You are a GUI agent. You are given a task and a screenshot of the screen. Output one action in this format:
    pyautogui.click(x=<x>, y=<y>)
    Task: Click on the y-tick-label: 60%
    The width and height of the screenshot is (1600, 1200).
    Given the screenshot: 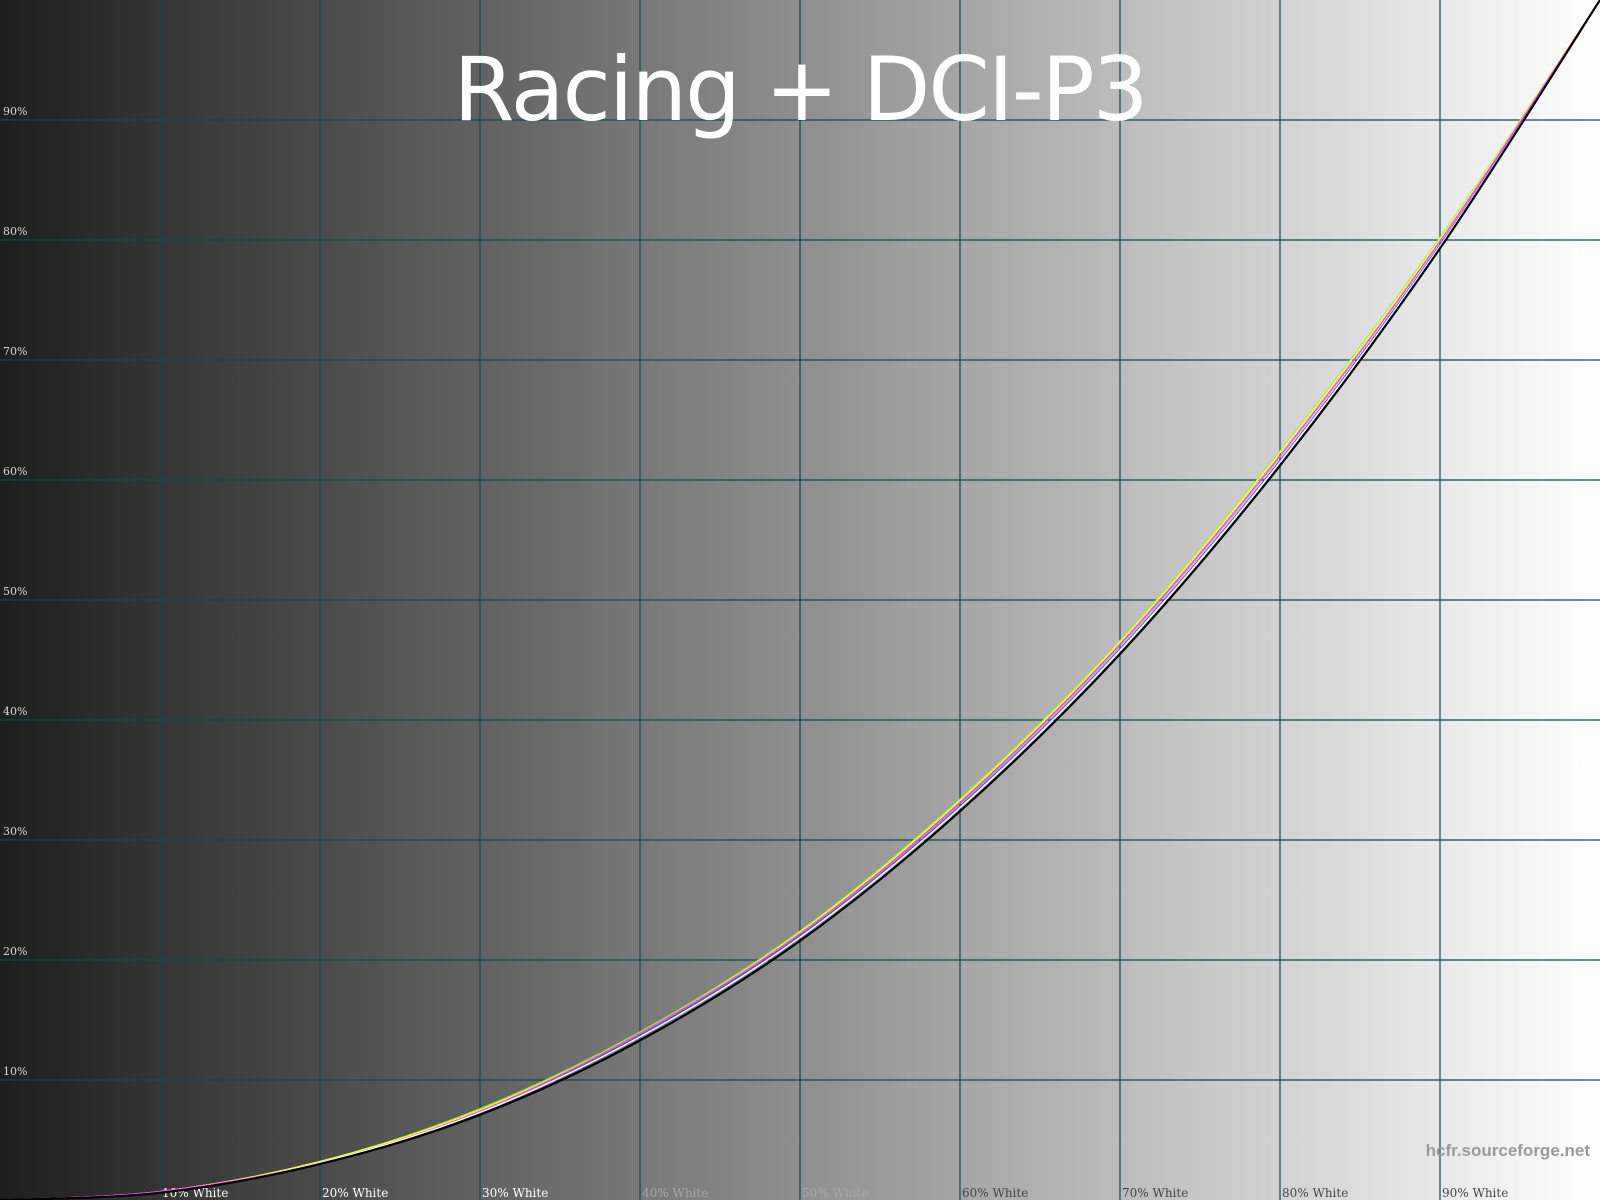 What is the action you would take?
    pyautogui.click(x=15, y=471)
    